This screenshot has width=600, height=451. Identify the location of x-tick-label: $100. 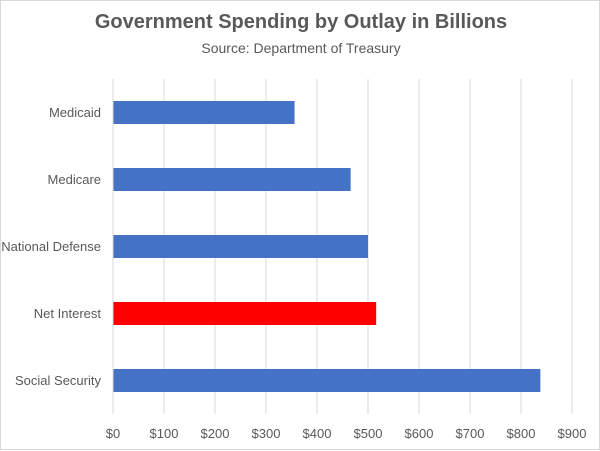
(164, 433).